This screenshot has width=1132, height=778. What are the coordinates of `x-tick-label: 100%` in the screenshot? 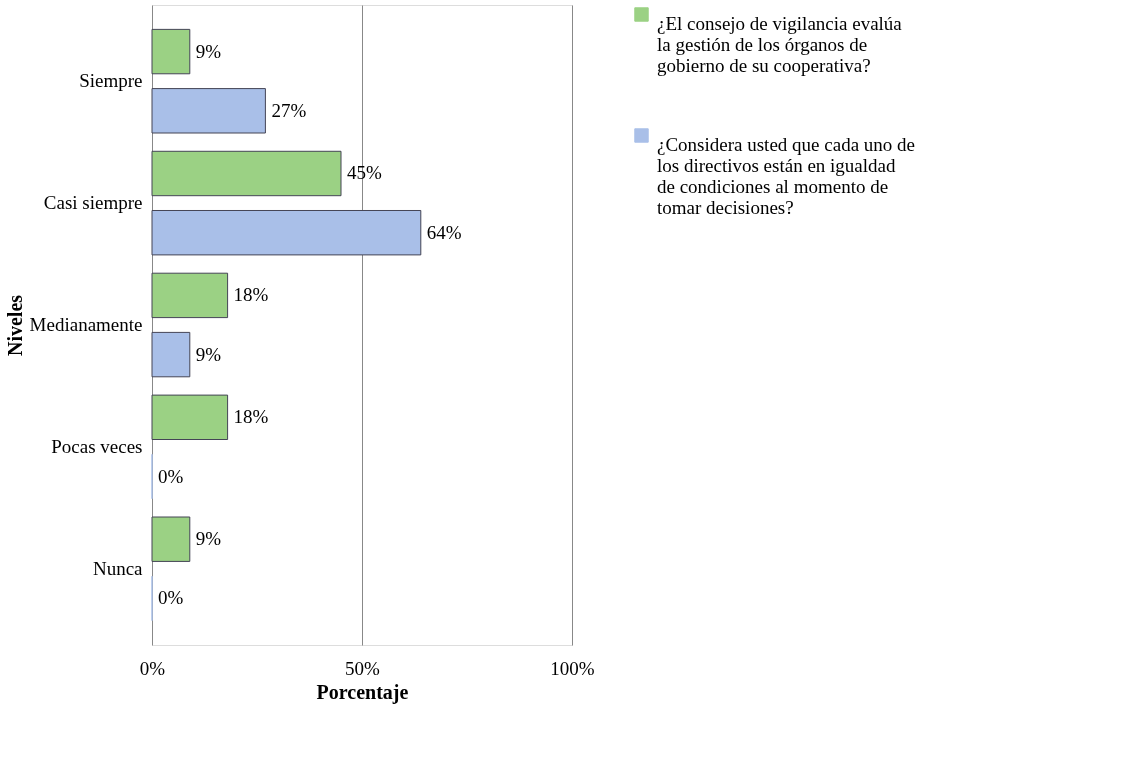 It's located at (572, 668).